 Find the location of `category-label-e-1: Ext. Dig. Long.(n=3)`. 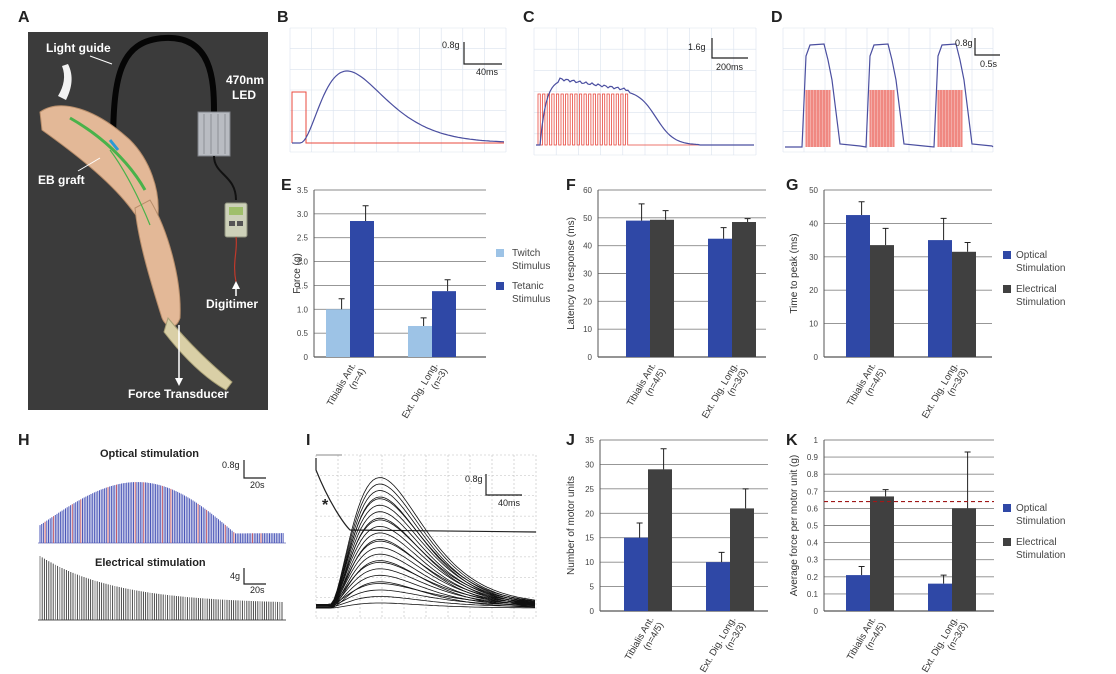

category-label-e-1: Ext. Dig. Long.(n=3) is located at coordinates (425, 393).